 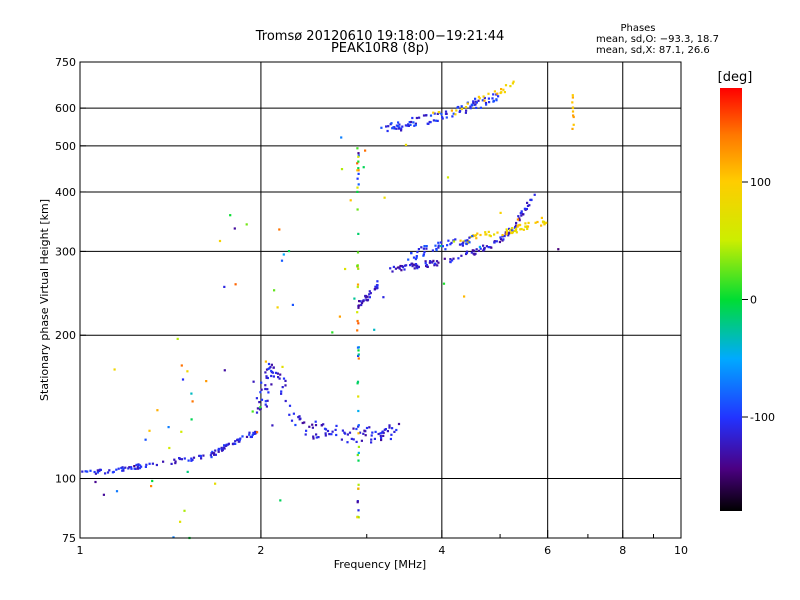 I want to click on x-tick-label: 10, so click(x=681, y=550).